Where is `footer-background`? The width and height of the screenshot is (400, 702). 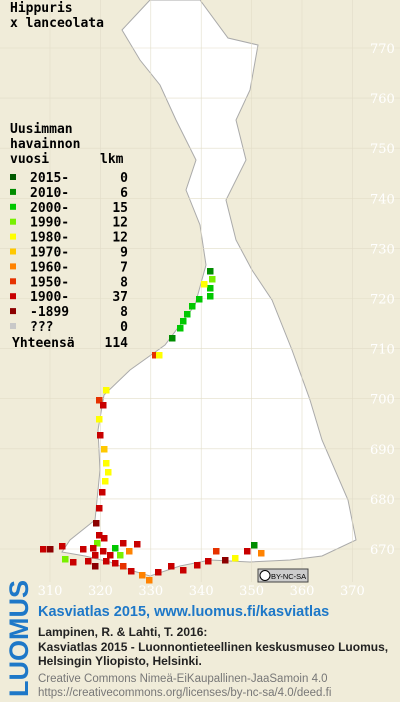 footer-background is located at coordinates (200, 650).